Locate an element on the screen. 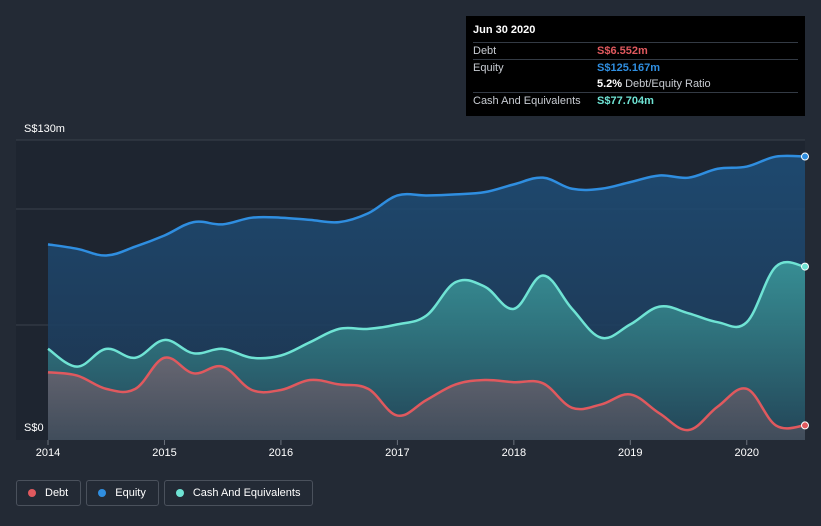  debt-end-marker is located at coordinates (805, 425).